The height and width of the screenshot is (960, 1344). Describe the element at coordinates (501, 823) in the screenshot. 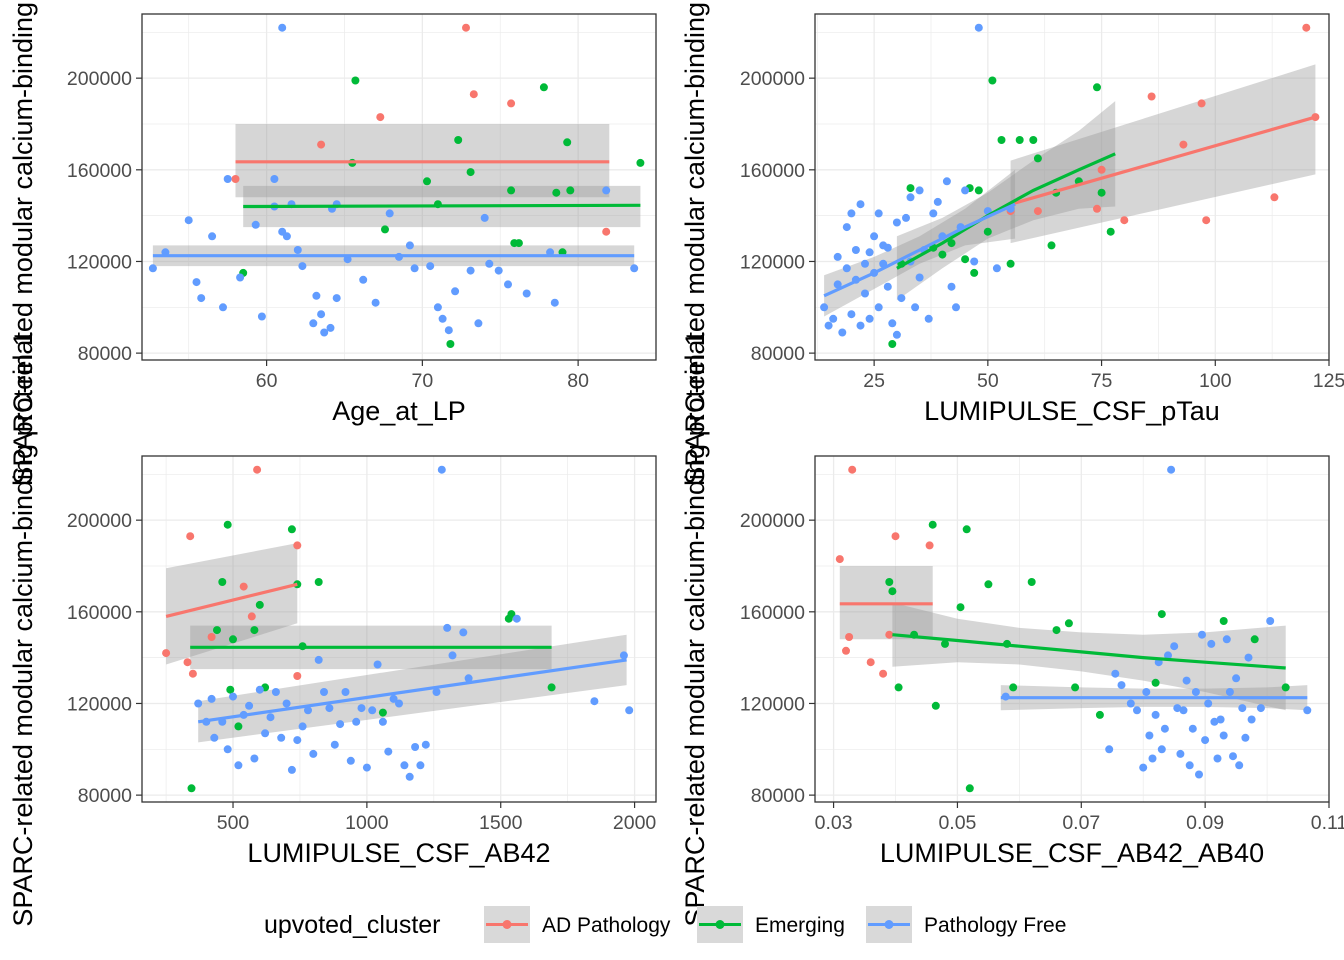

I see `x-tick-label: 1500` at that location.